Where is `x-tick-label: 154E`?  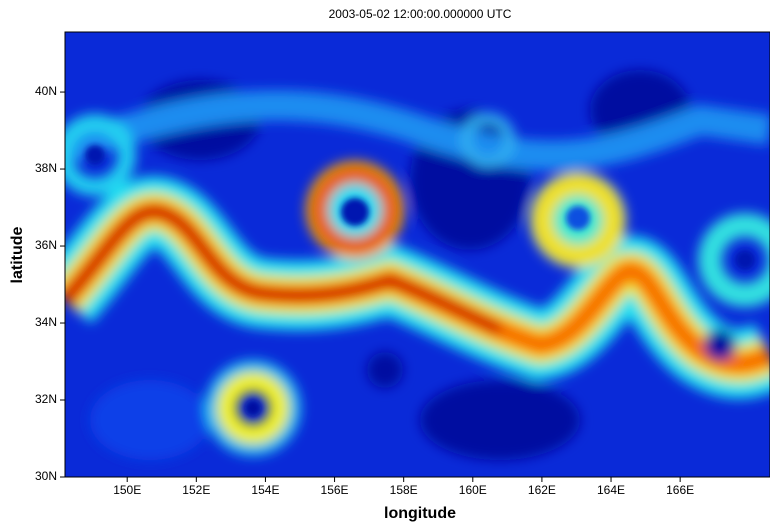 x-tick-label: 154E is located at coordinates (265, 490).